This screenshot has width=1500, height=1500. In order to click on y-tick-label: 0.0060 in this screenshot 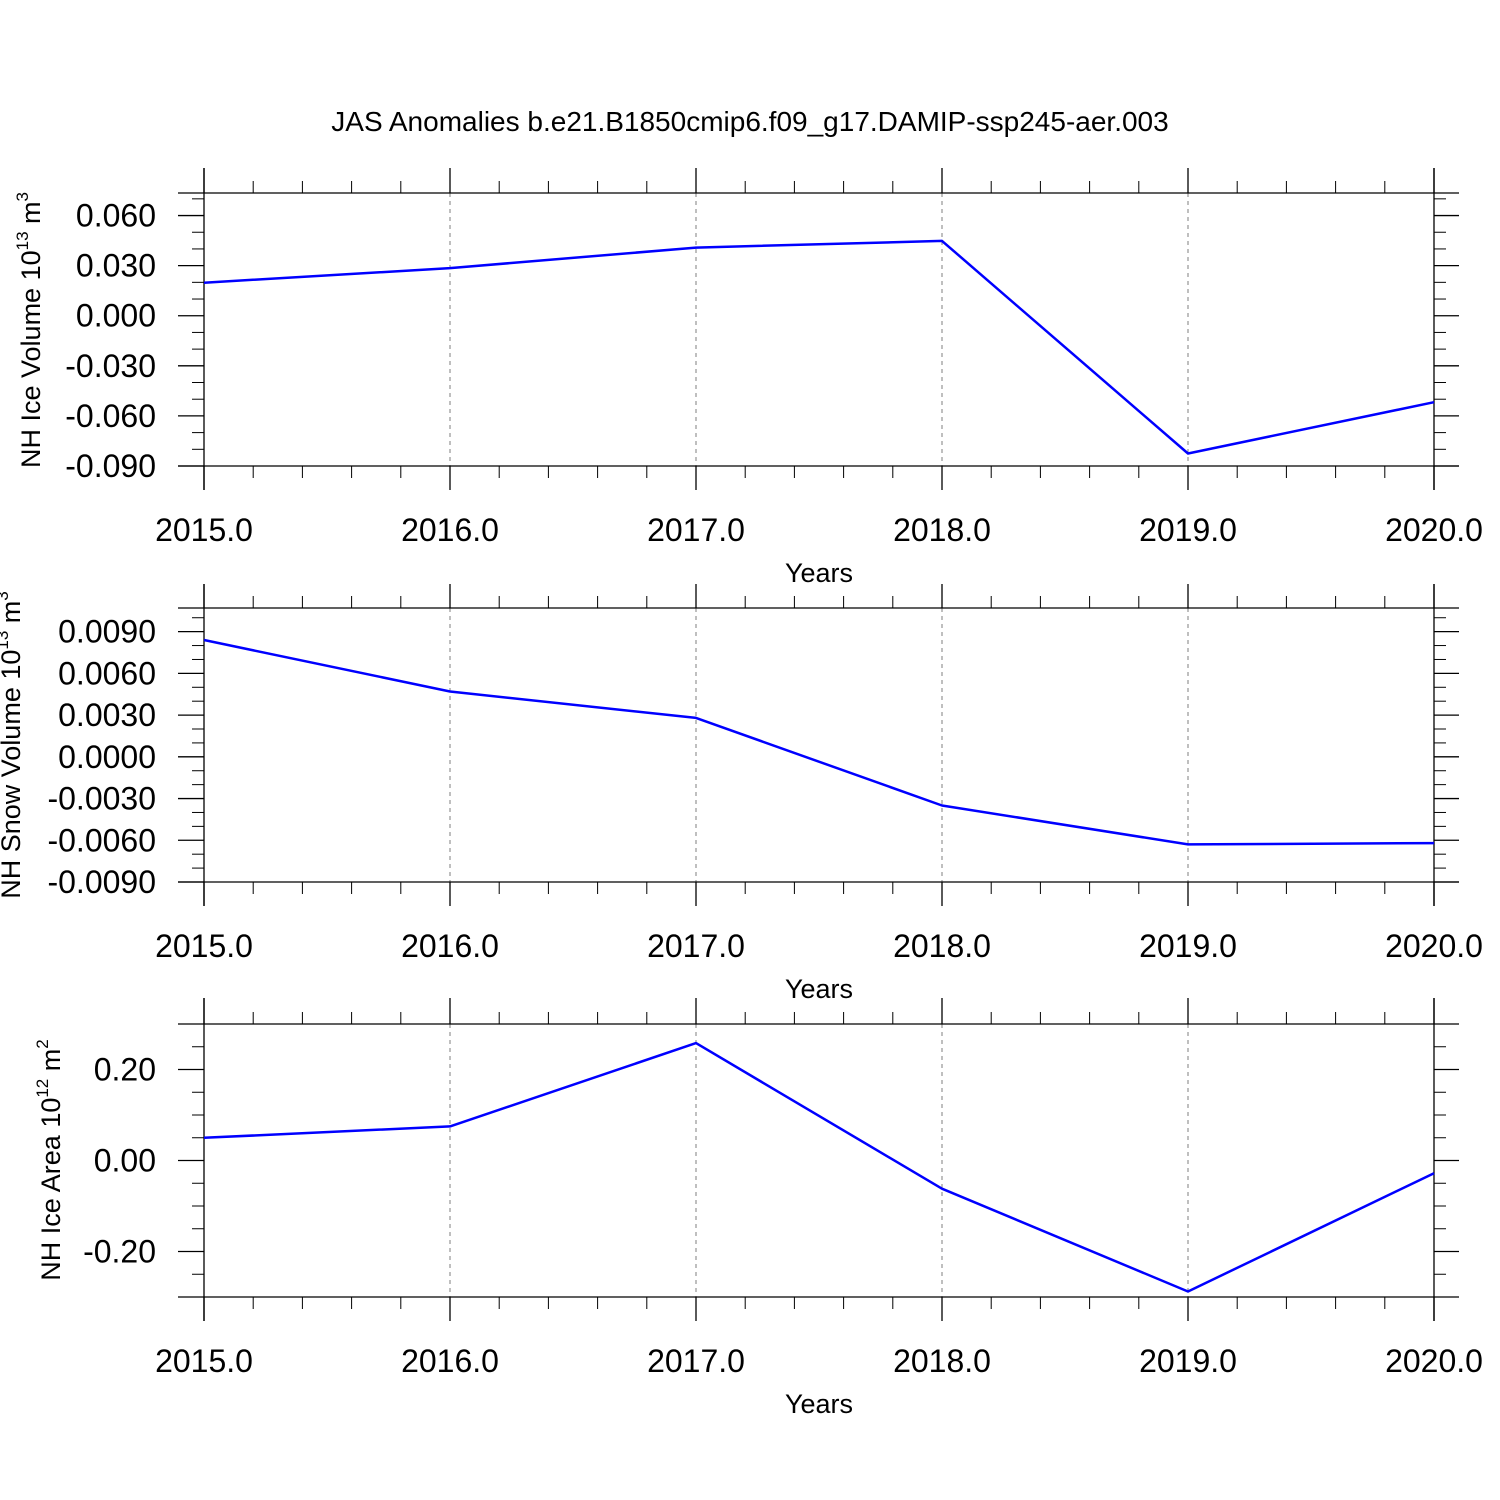, I will do `click(107, 673)`.